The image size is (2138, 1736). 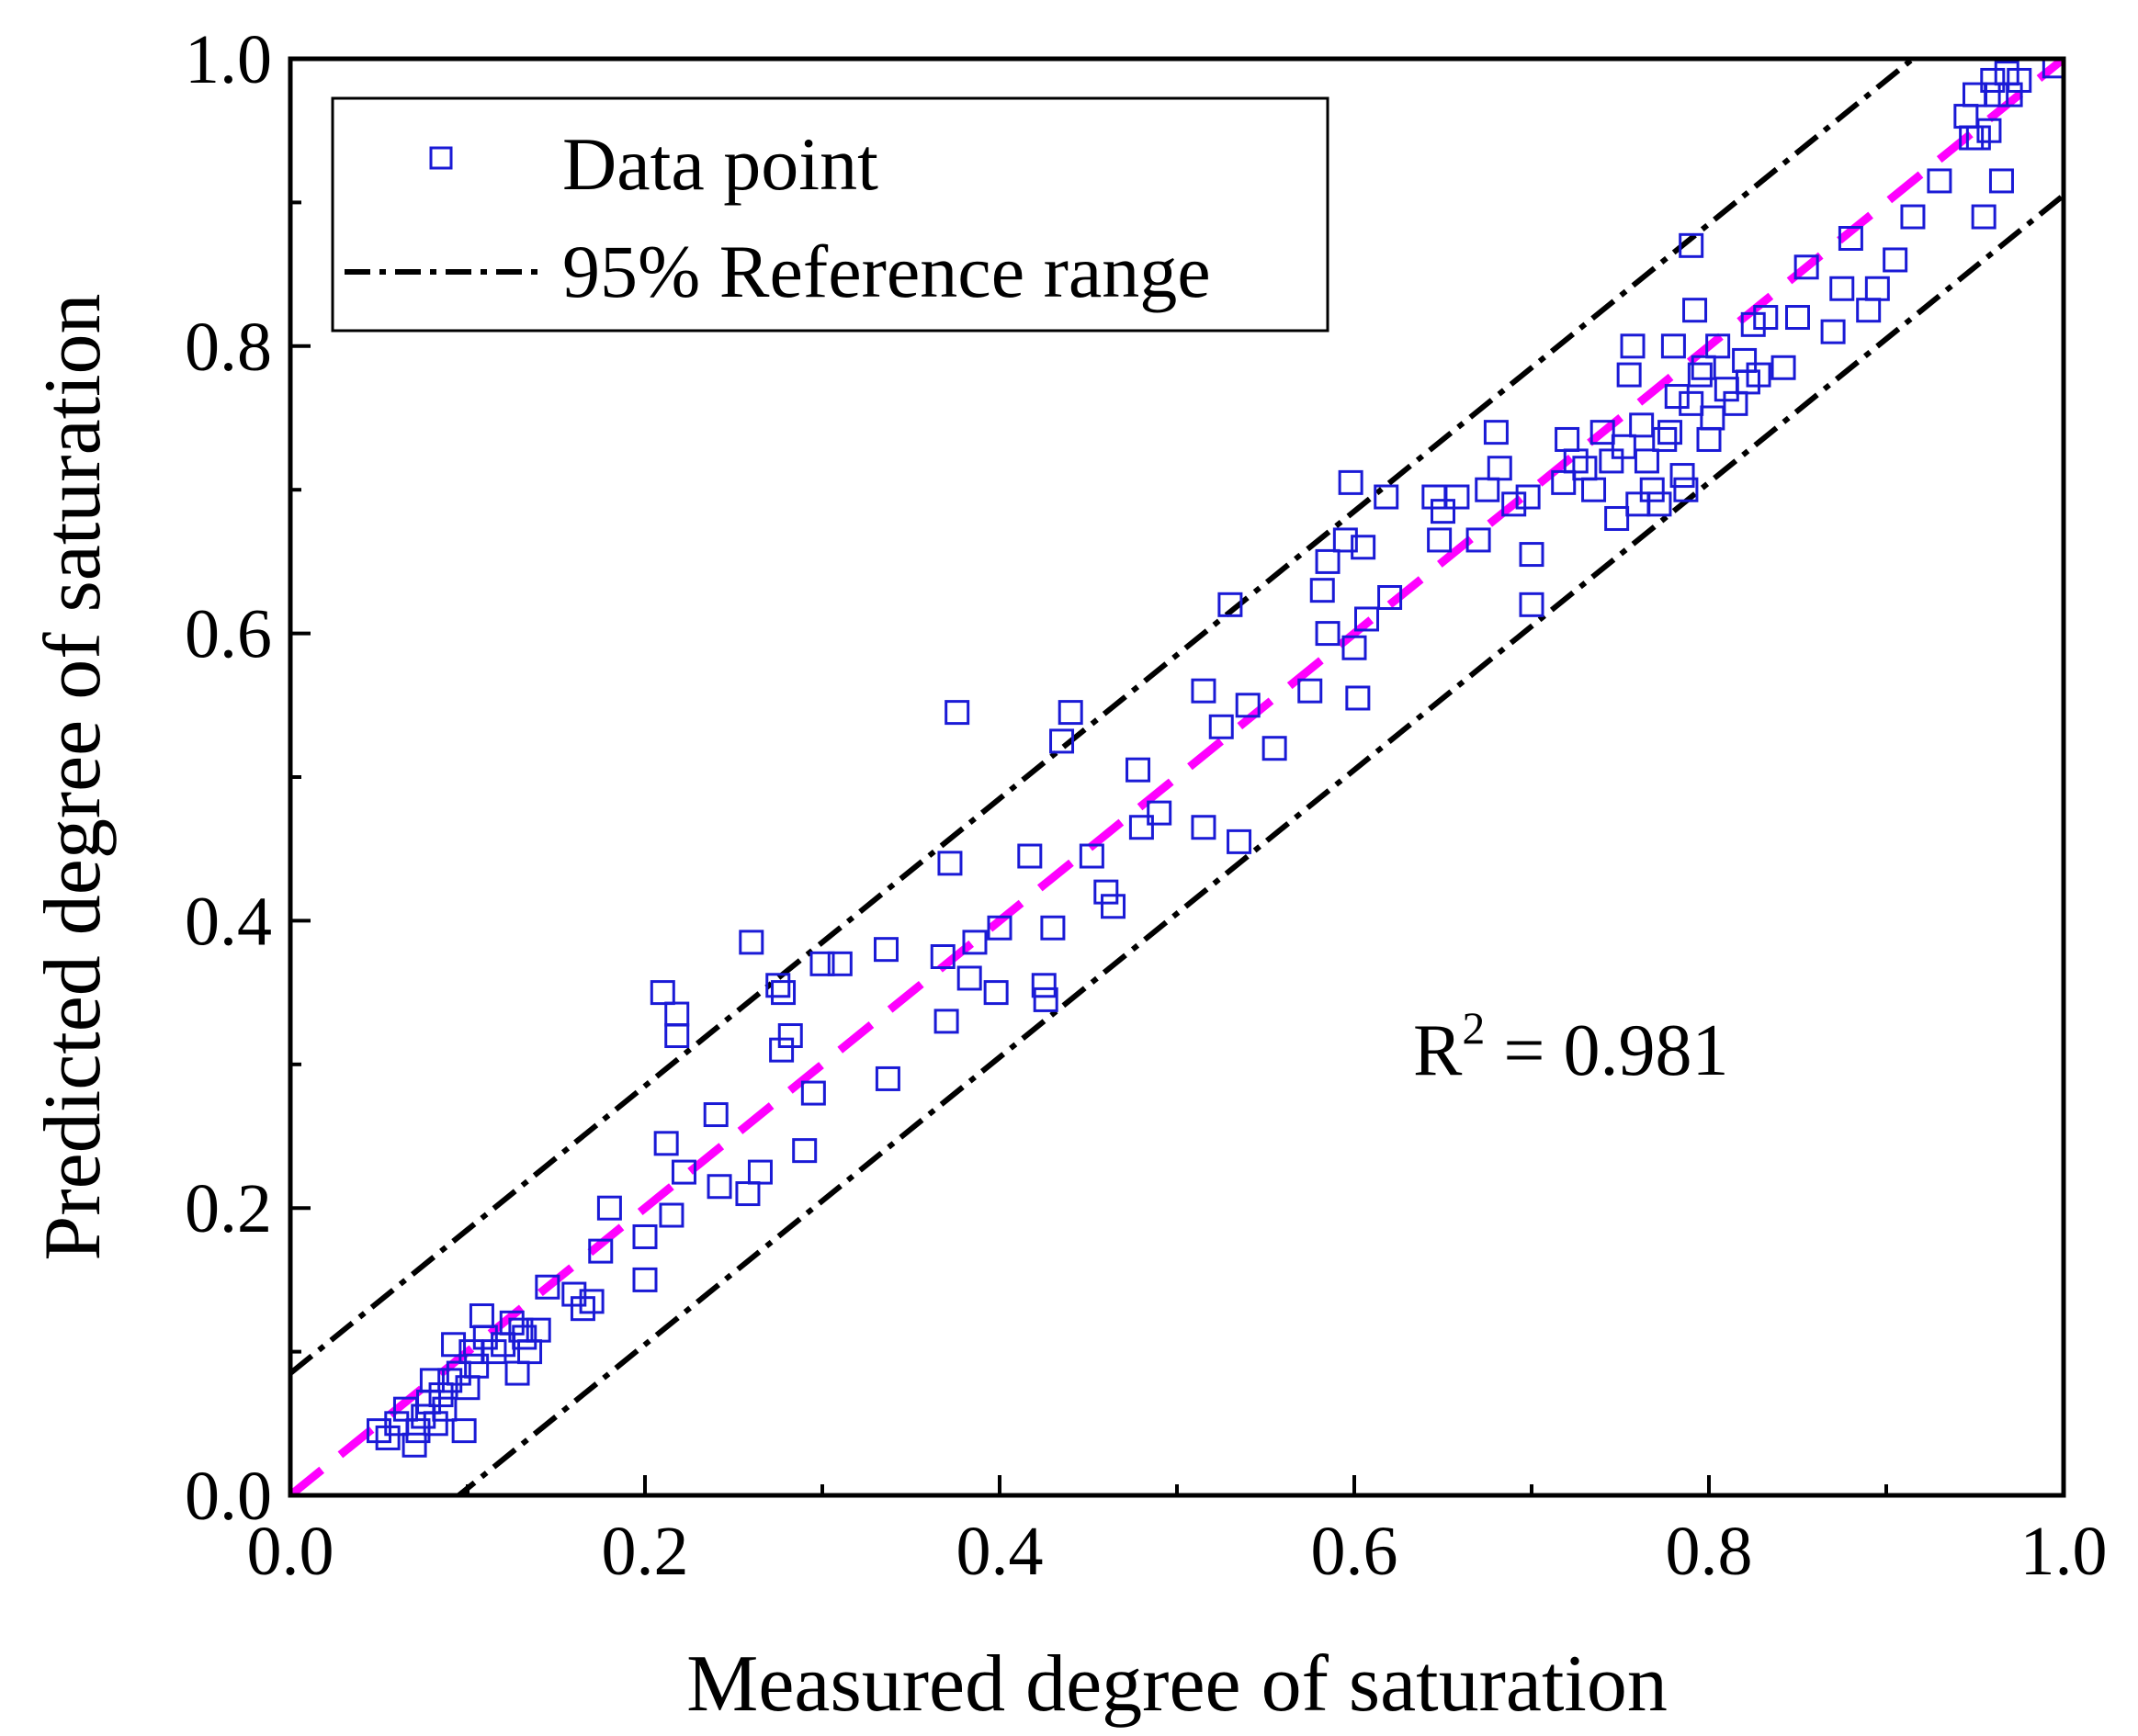 What do you see at coordinates (720, 164) in the screenshot?
I see `legend-label-data-point: Data point` at bounding box center [720, 164].